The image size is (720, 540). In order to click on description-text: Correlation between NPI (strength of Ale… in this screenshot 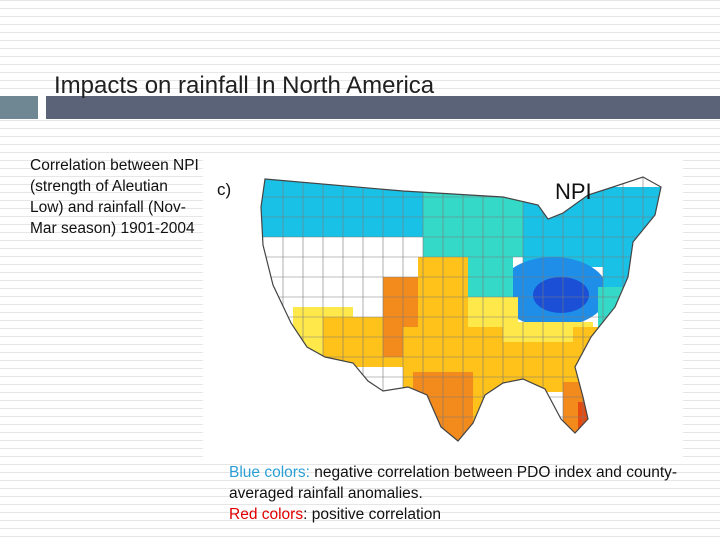, I will do `click(114, 197)`.